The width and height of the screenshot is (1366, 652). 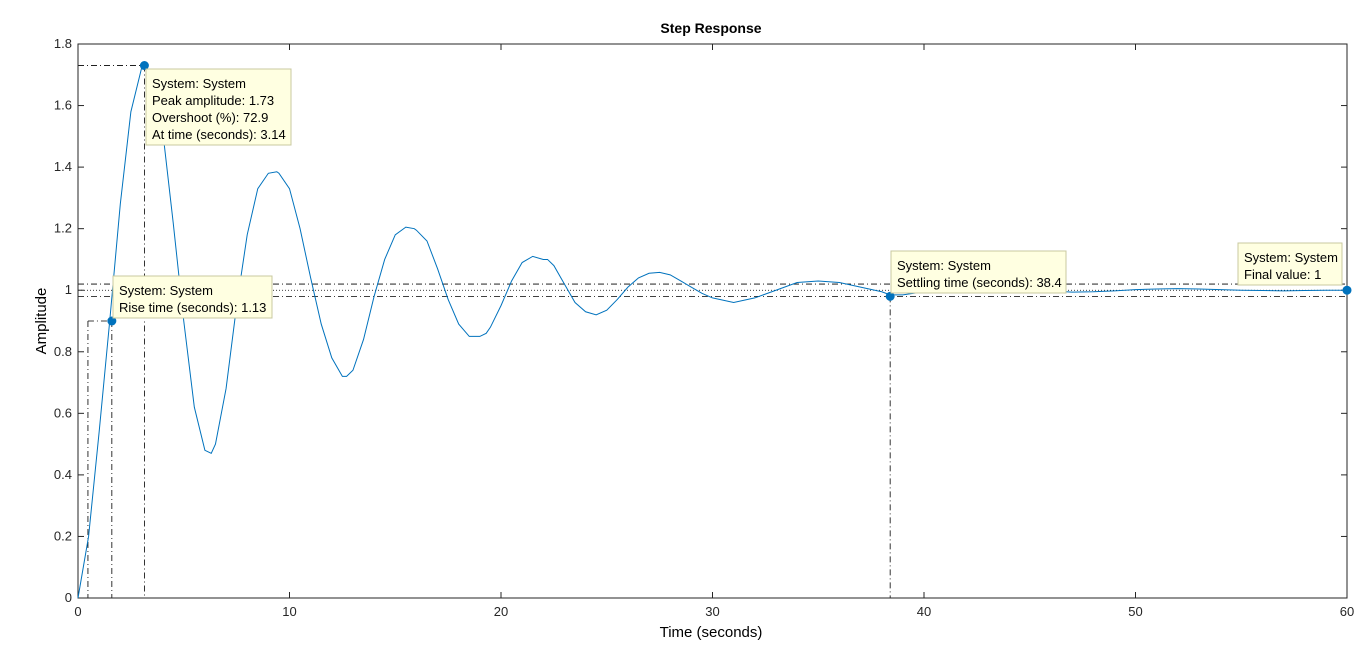 What do you see at coordinates (63, 105) in the screenshot?
I see `y-tick-label: 1.6` at bounding box center [63, 105].